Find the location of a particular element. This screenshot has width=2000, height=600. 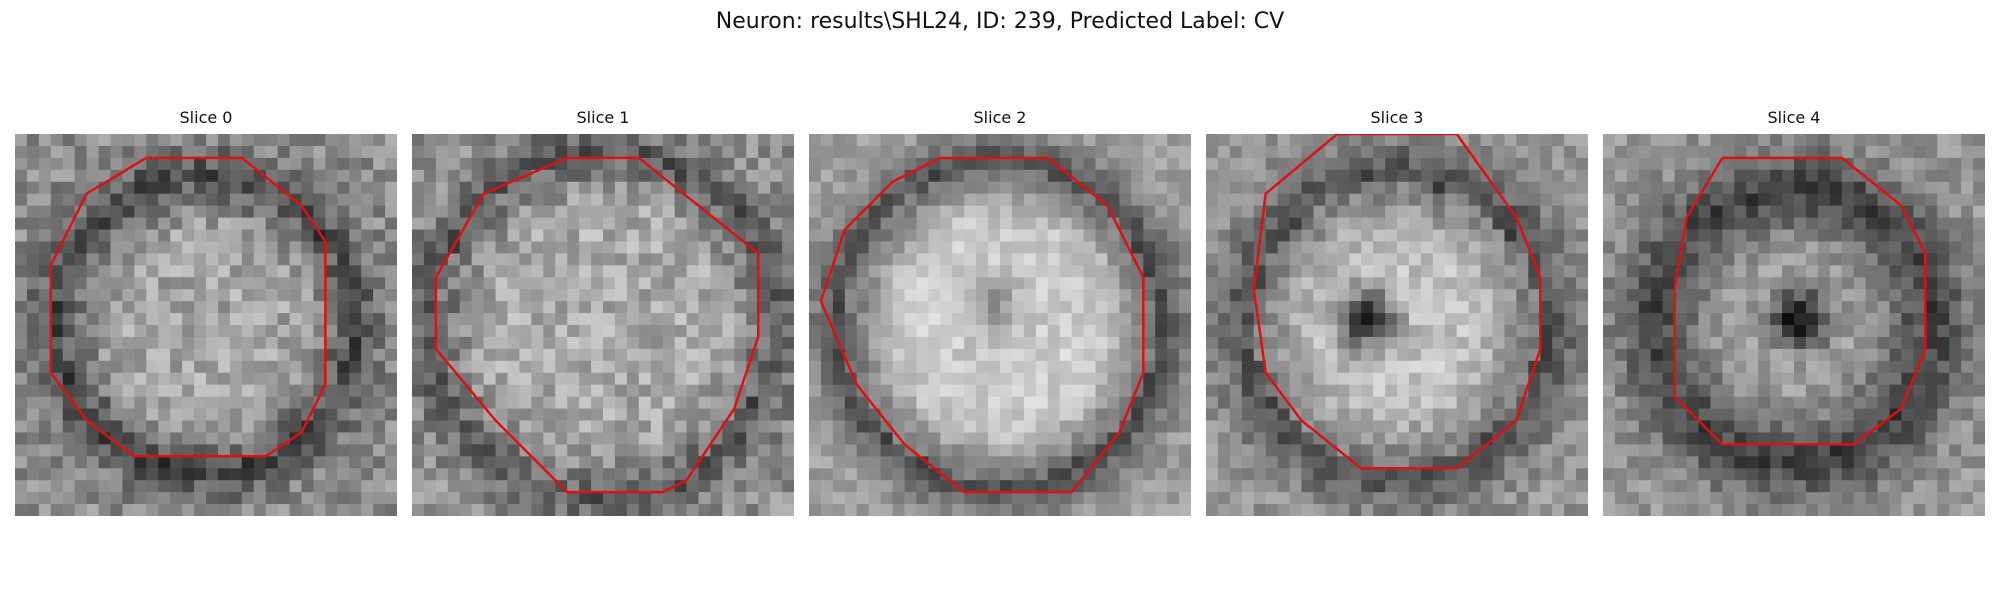

slice-panel-1: Slice 1 is located at coordinates (603, 312).